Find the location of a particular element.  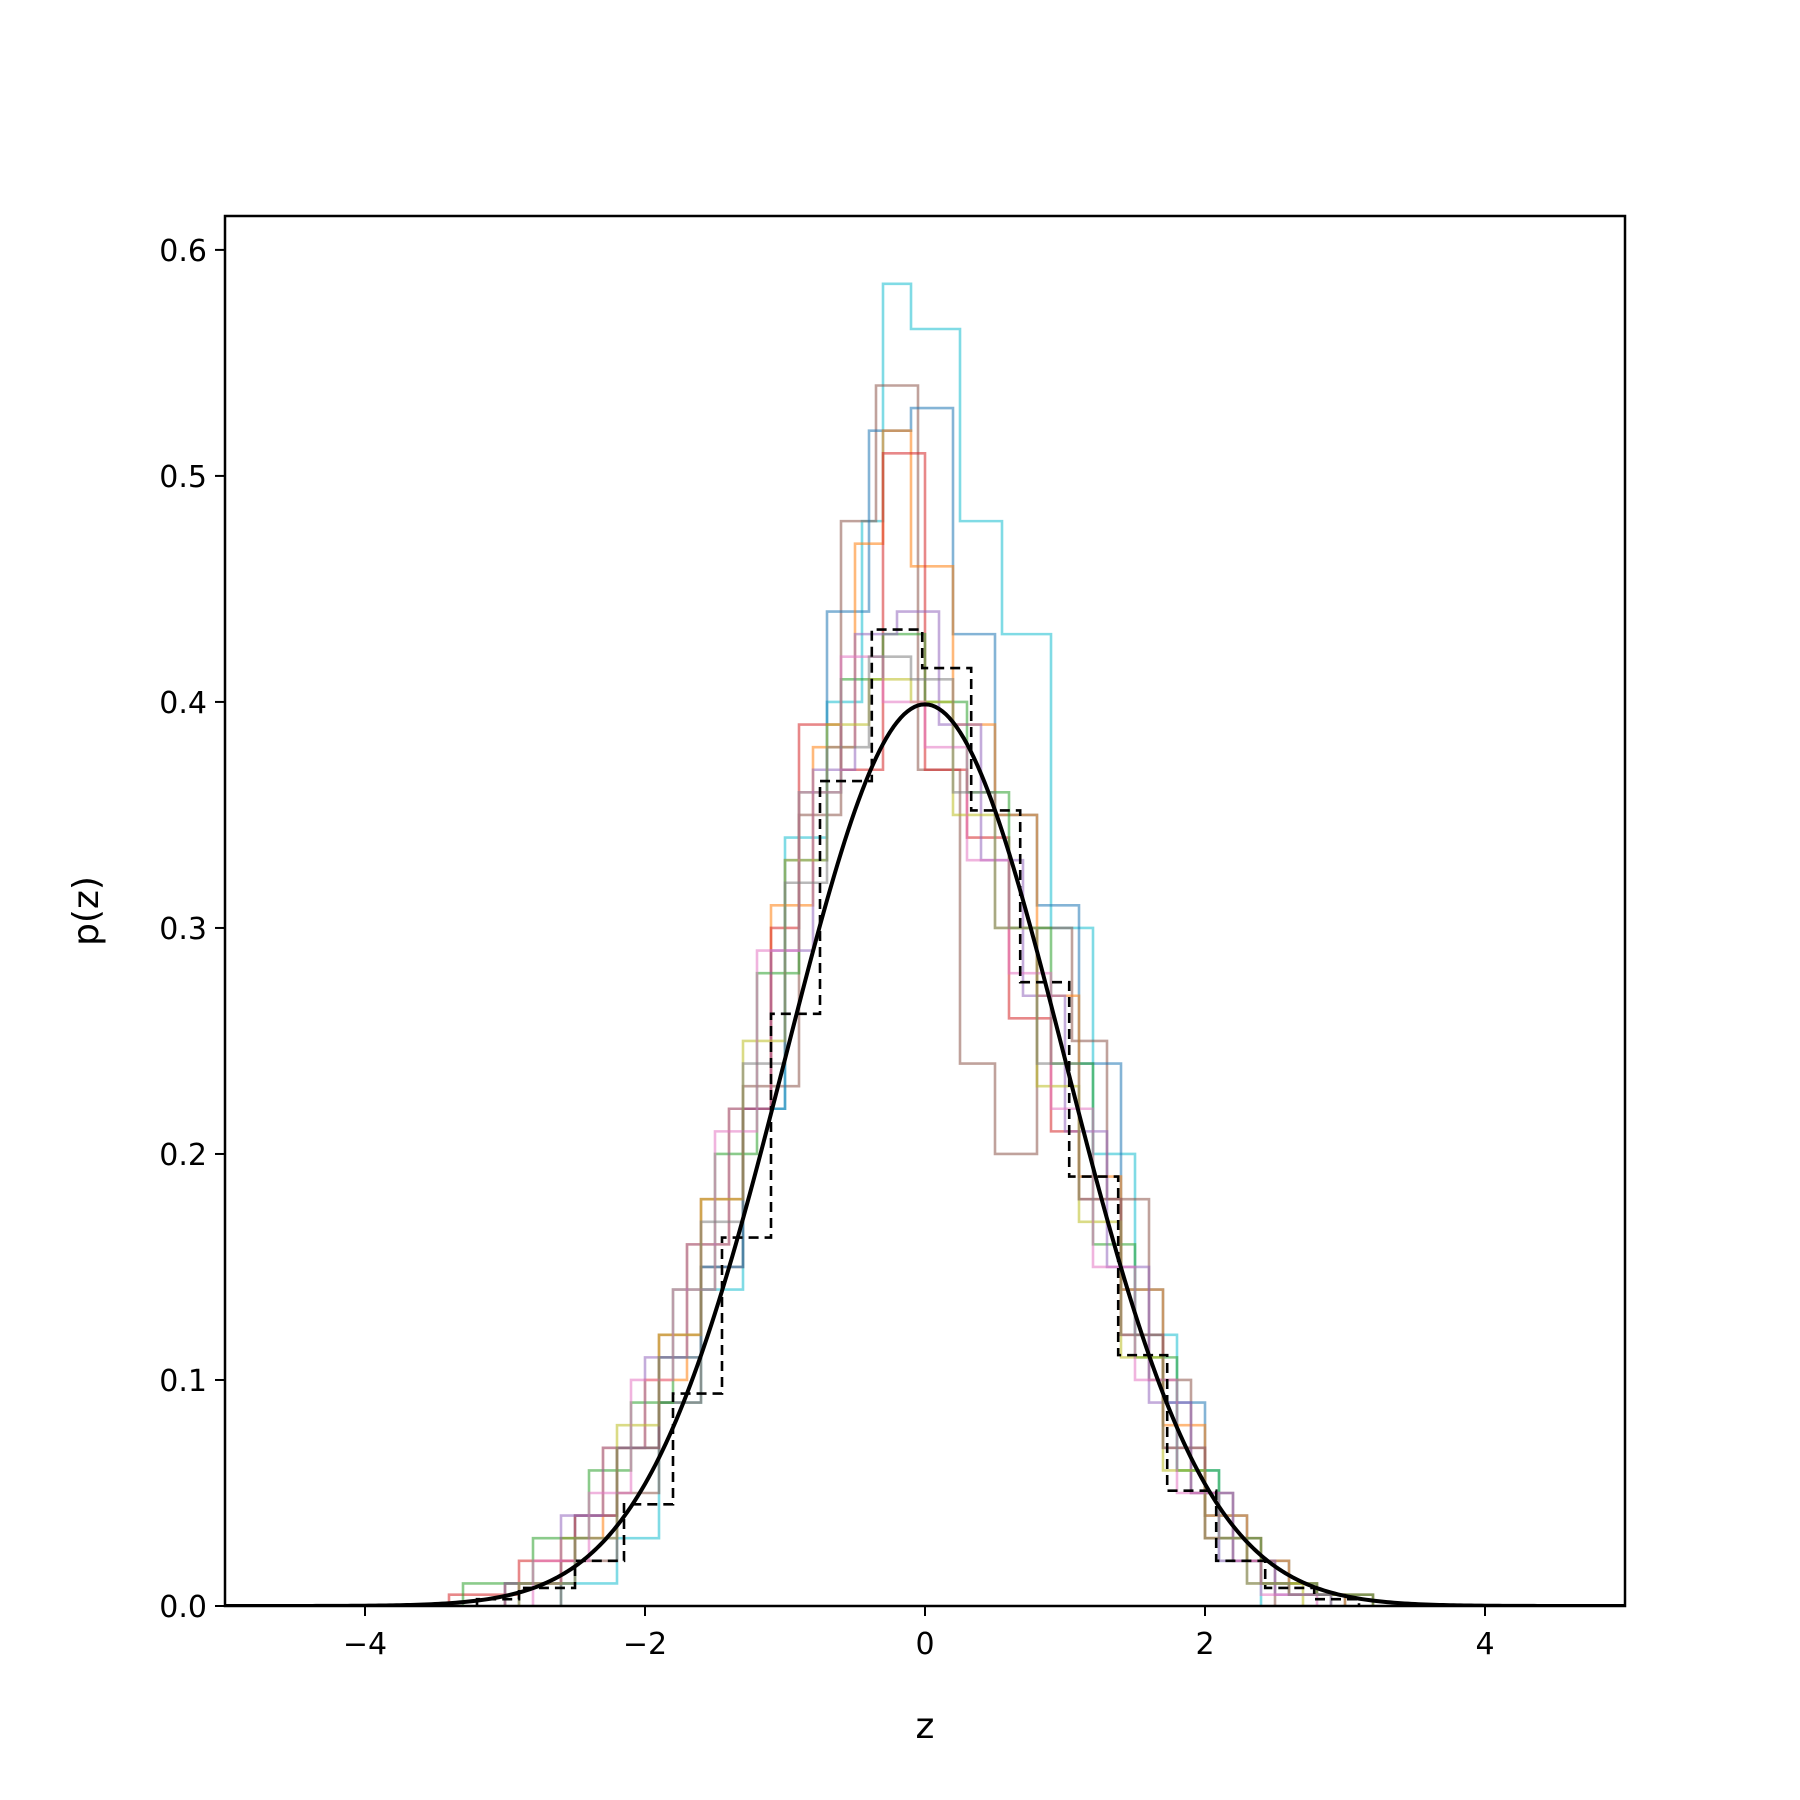

x-tick-label: −2 is located at coordinates (645, 1644).